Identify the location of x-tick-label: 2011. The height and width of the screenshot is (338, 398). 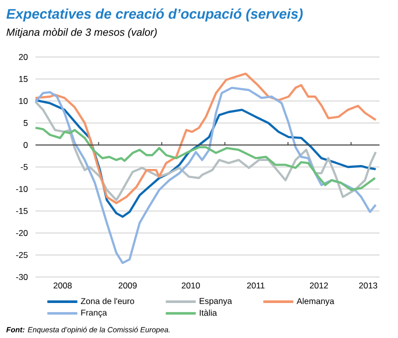
(255, 285).